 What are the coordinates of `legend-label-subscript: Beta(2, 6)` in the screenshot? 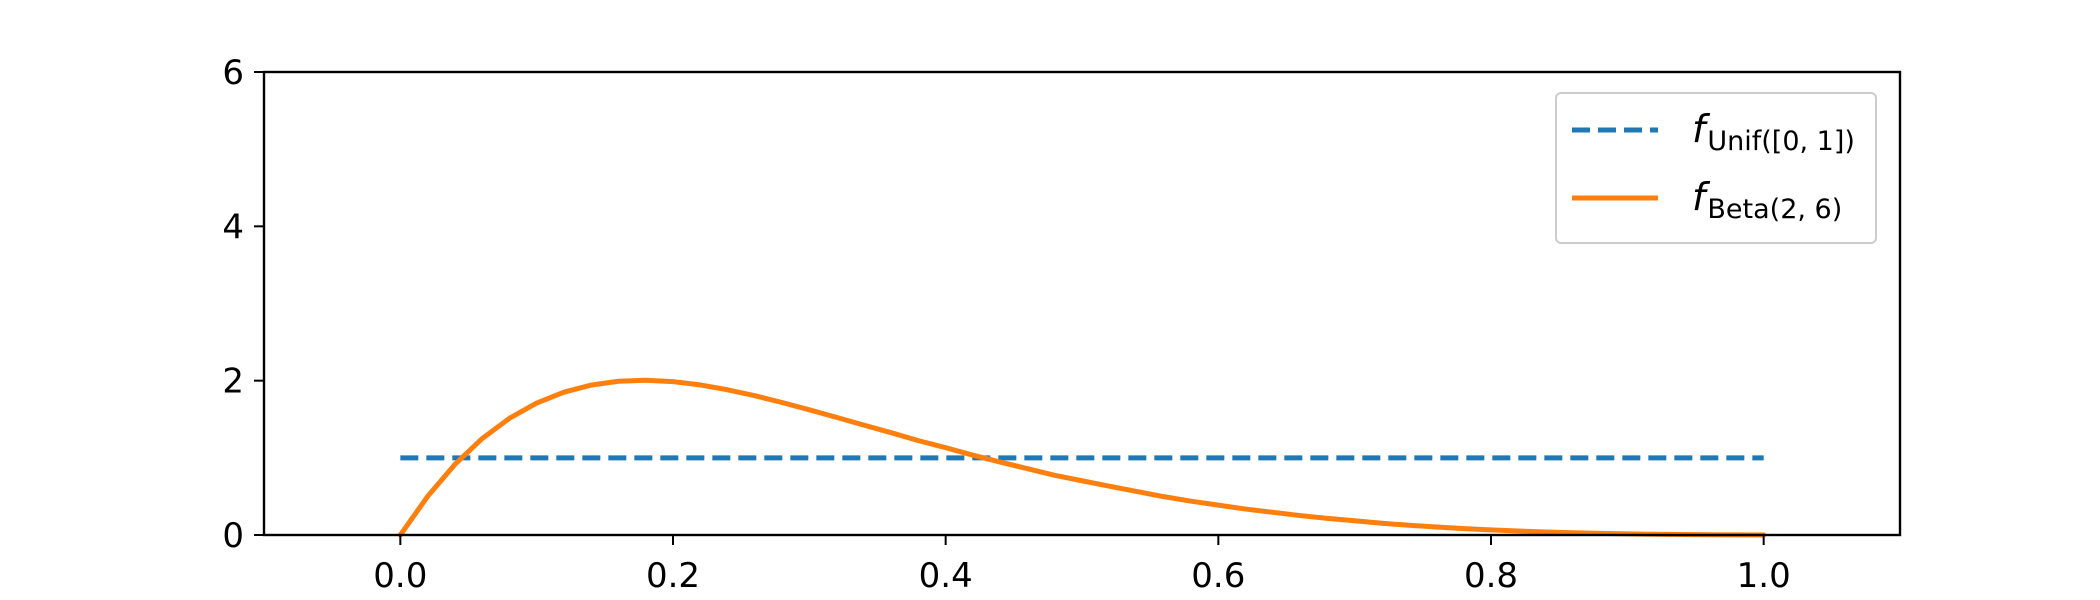 It's located at (1774, 209).